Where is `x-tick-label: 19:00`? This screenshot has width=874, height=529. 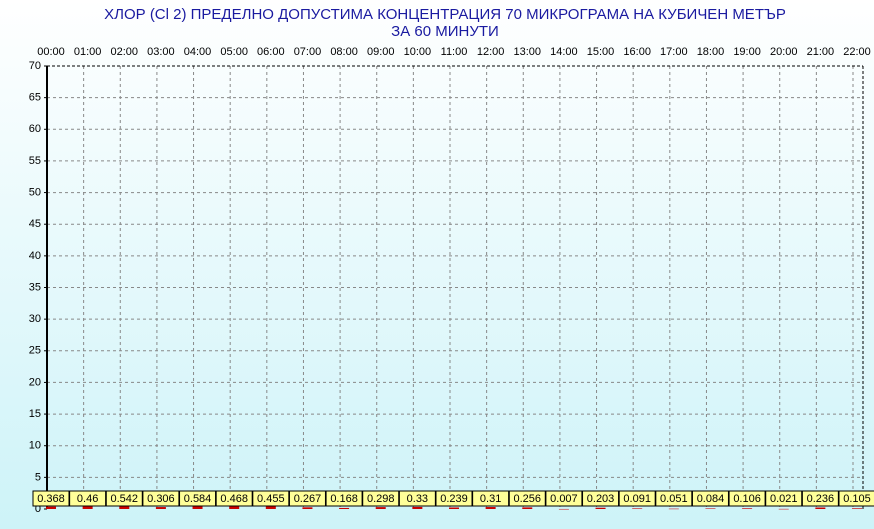 x-tick-label: 19:00 is located at coordinates (747, 52).